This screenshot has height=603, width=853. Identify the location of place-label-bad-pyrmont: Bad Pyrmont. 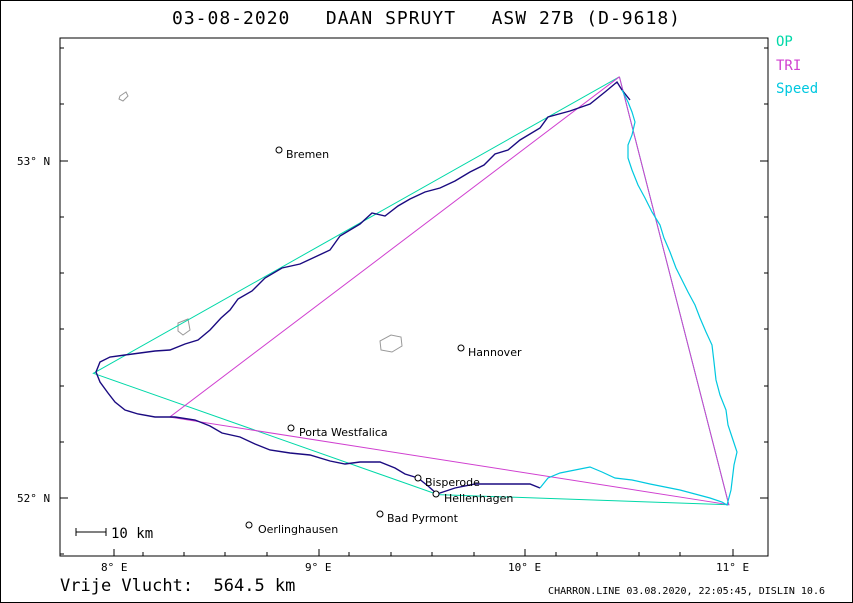
(423, 518).